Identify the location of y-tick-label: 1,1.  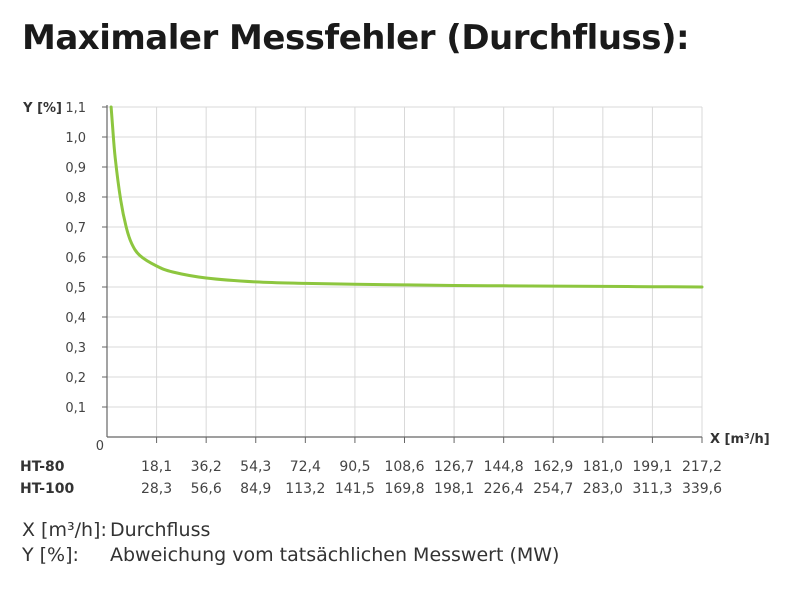
(75, 108).